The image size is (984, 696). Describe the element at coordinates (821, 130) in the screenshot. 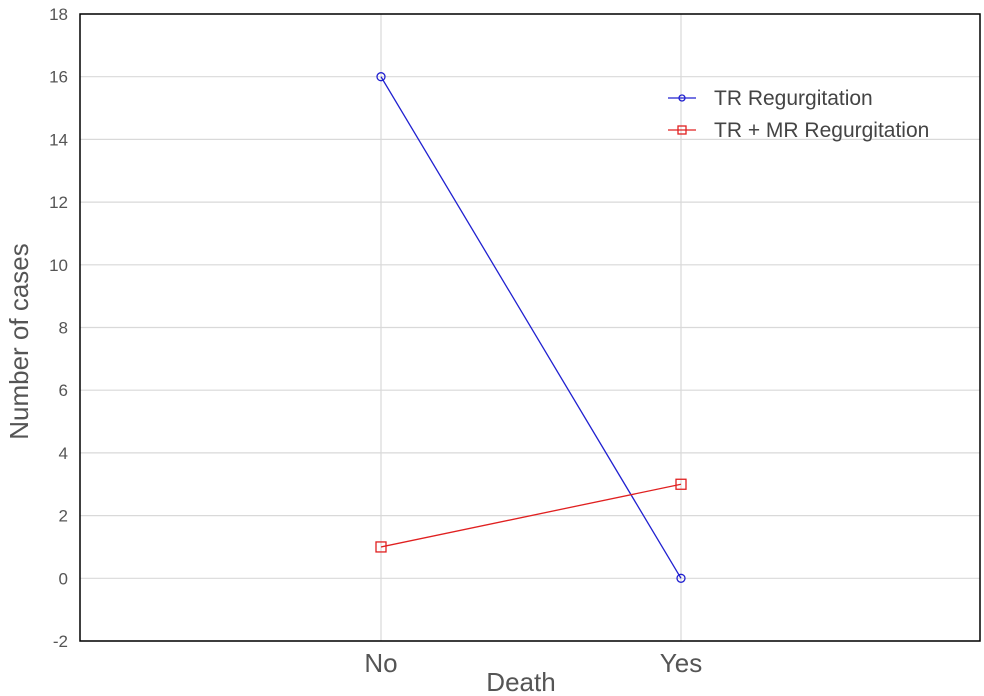

I see `legend-label: TR + MR Regurgitation` at that location.